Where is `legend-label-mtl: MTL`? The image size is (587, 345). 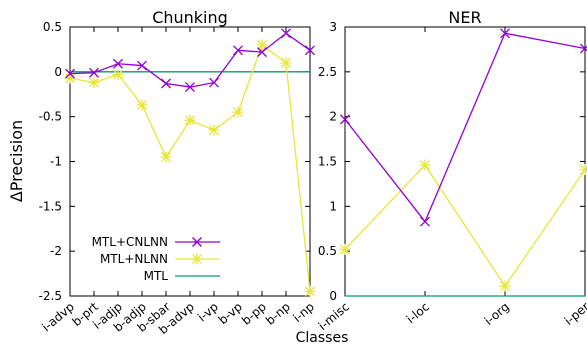 legend-label-mtl: MTL is located at coordinates (156, 276).